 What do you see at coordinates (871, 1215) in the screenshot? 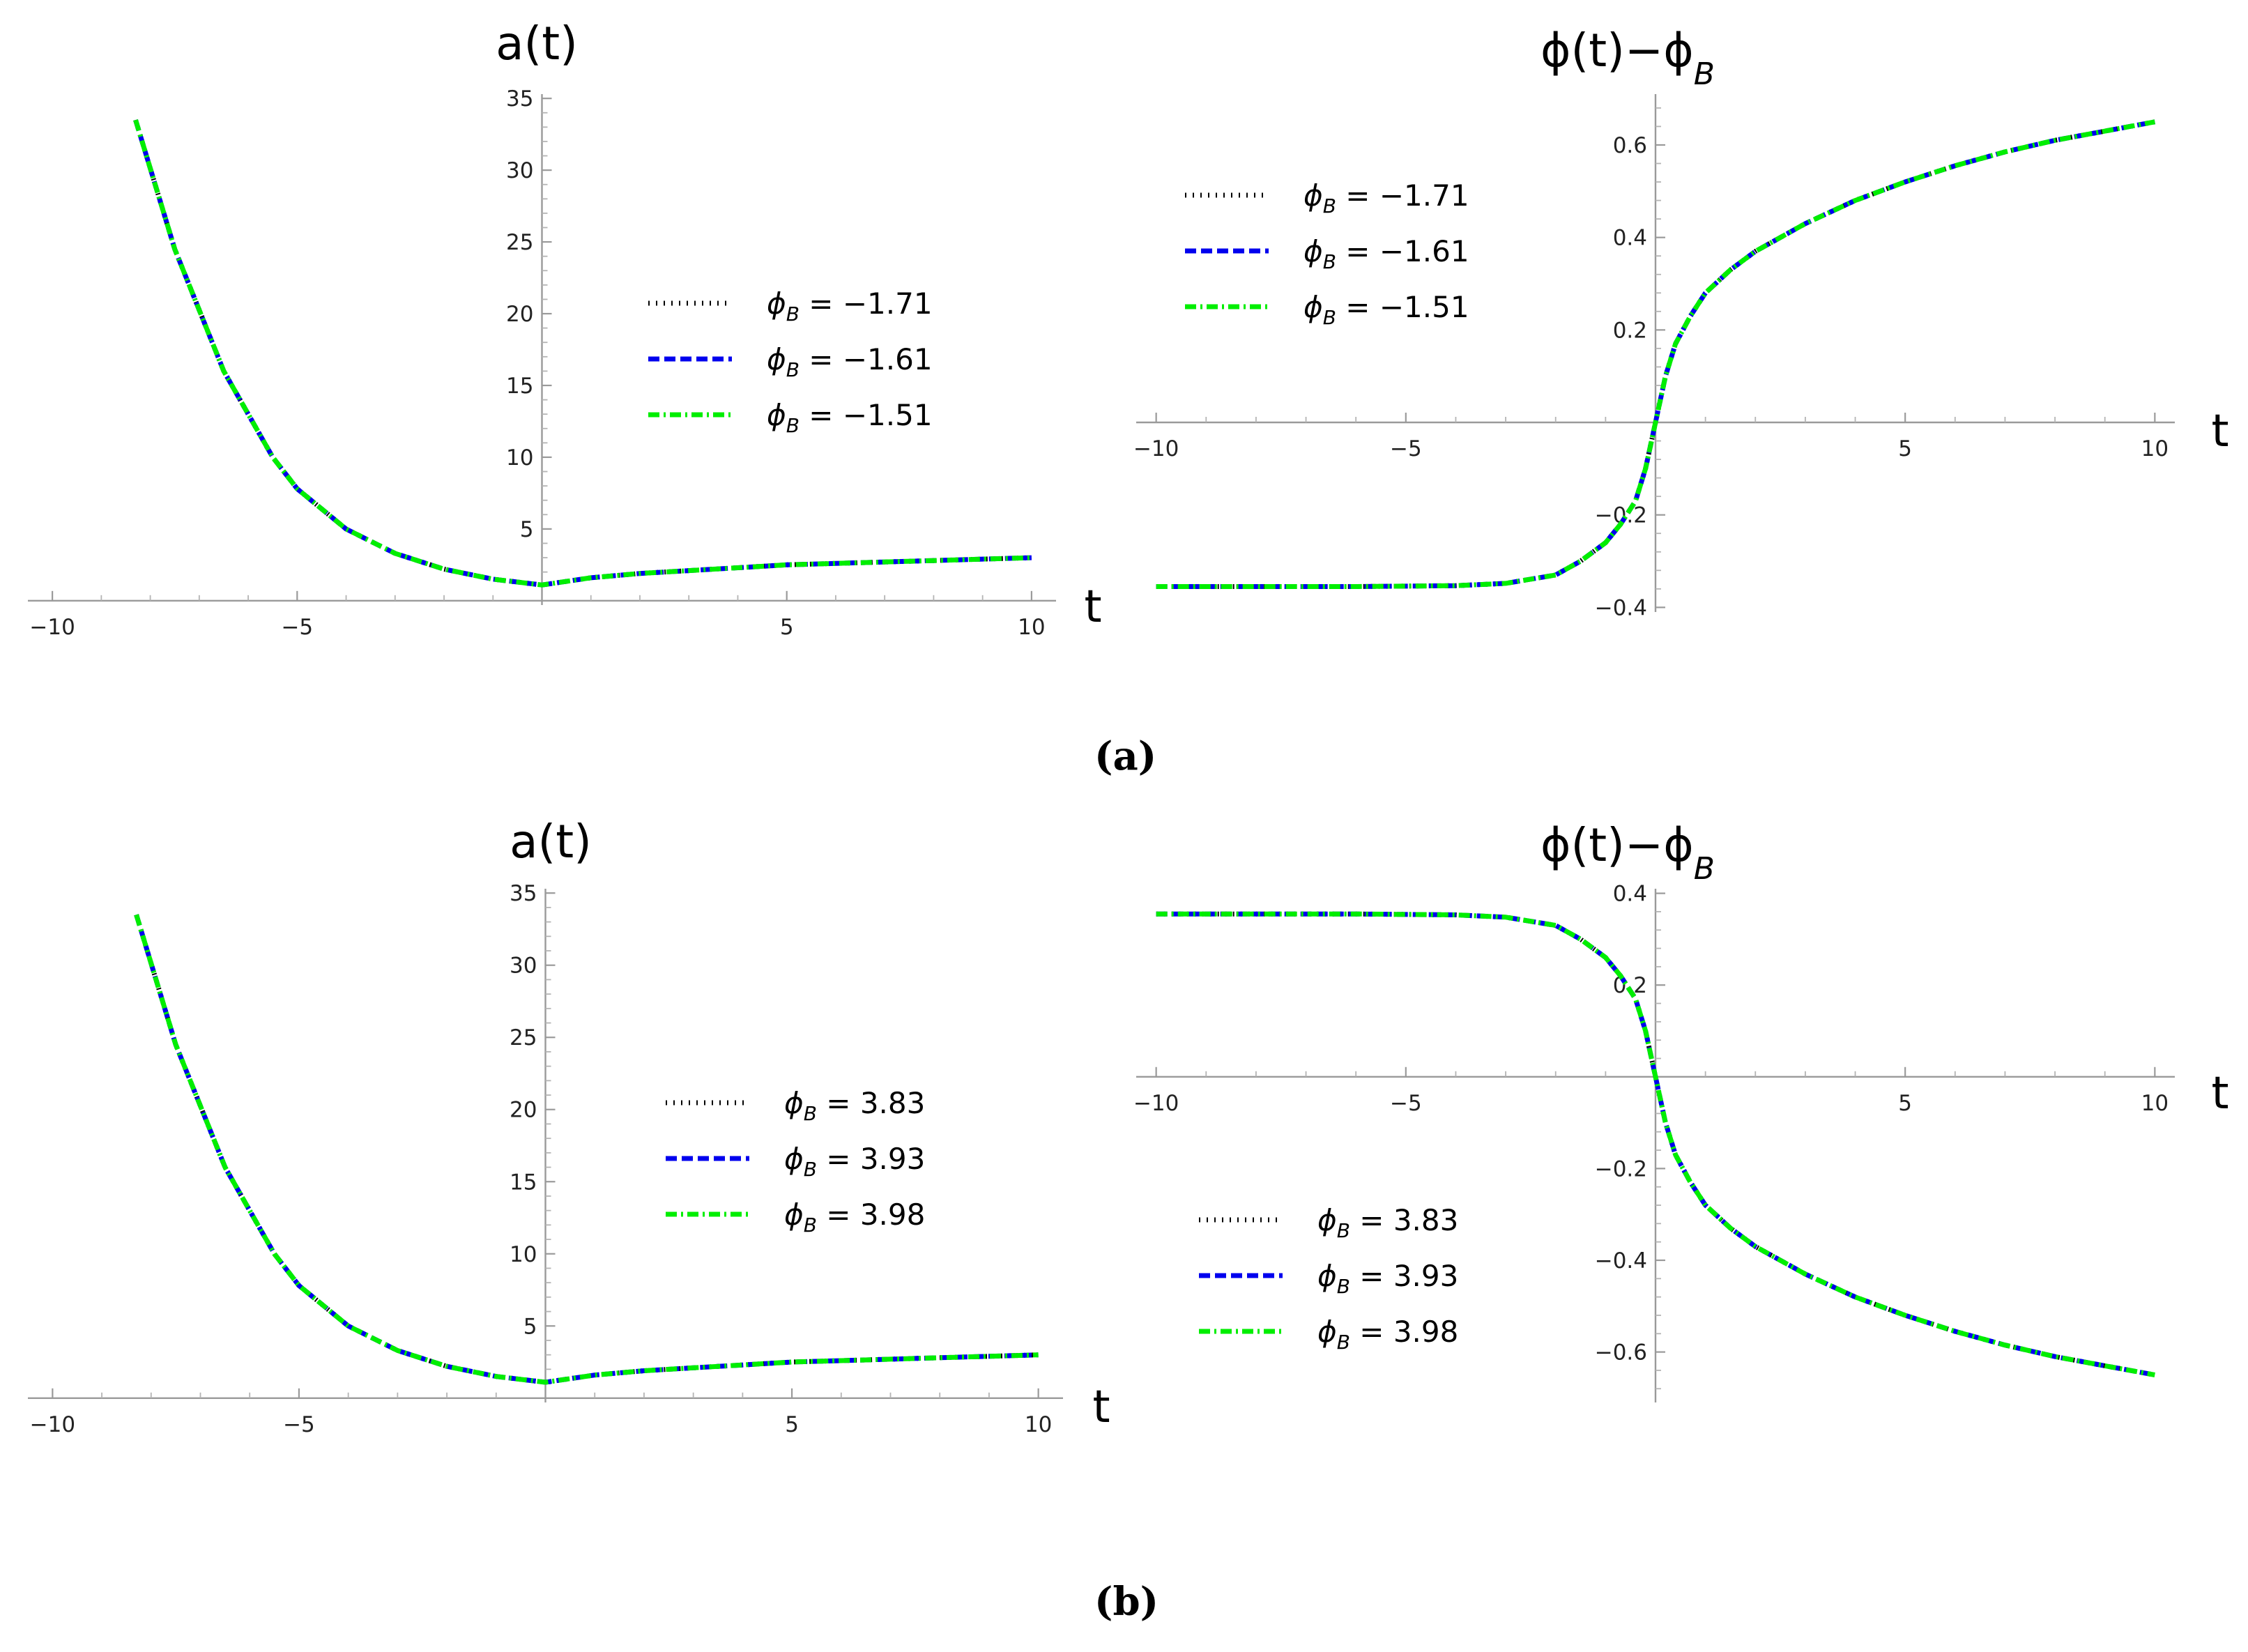
I see `legend-value: = 3.98` at bounding box center [871, 1215].